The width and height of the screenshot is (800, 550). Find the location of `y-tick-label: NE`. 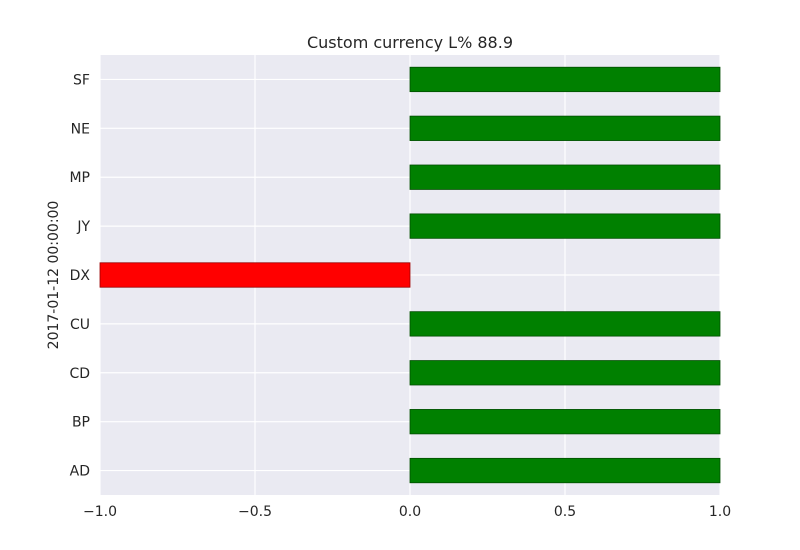

y-tick-label: NE is located at coordinates (80, 129).